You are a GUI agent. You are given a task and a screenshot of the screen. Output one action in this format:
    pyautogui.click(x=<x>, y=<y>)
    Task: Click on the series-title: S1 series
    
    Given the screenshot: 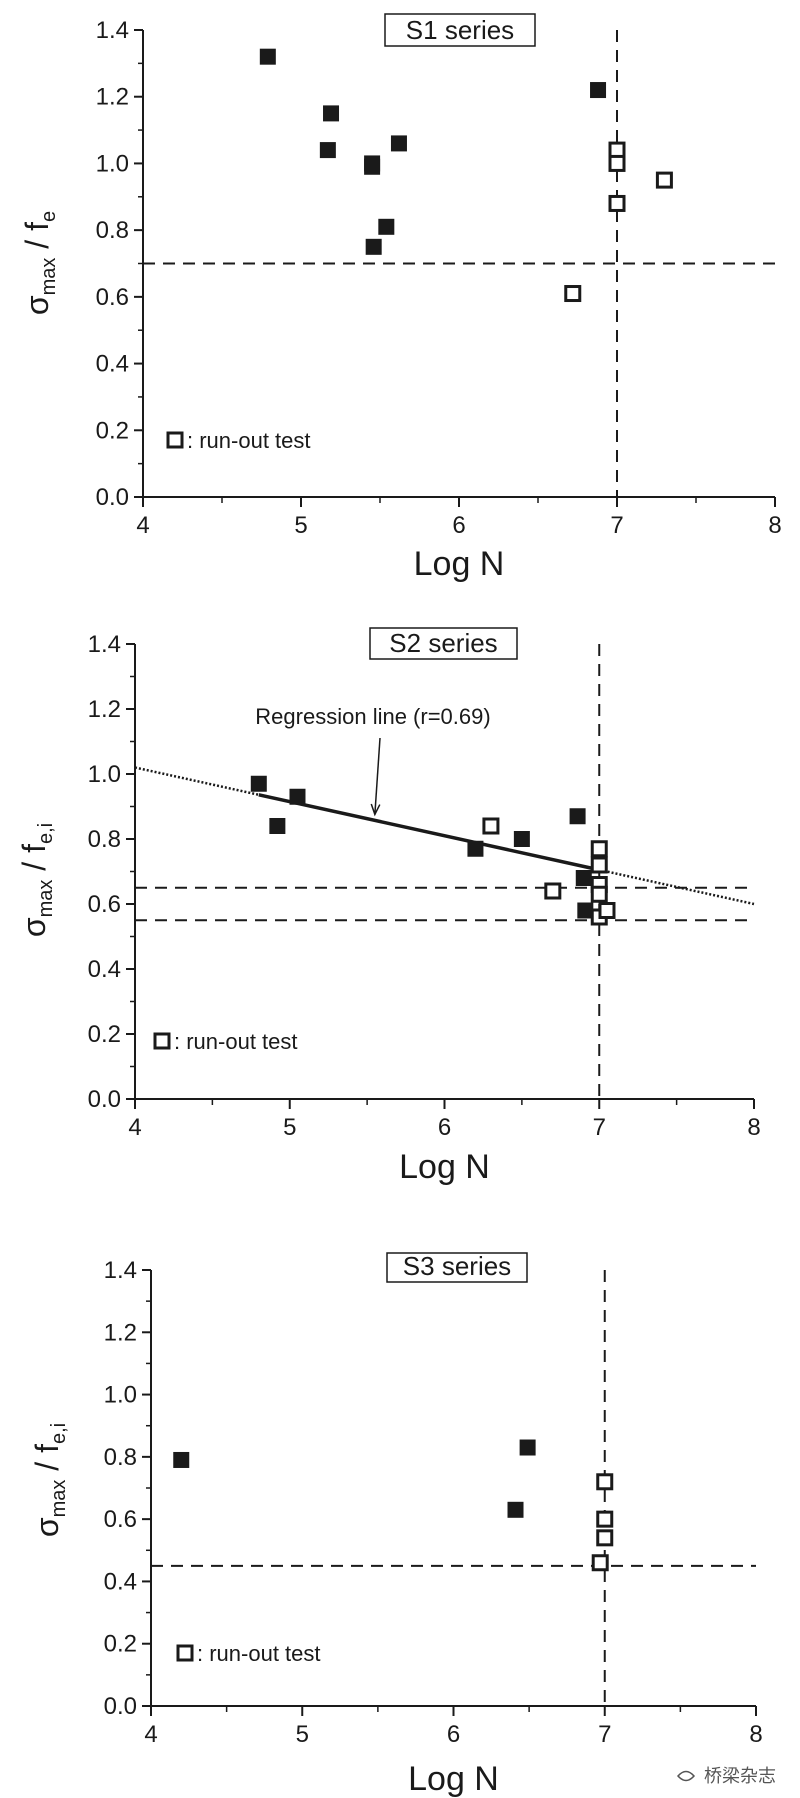 What is the action you would take?
    pyautogui.click(x=460, y=30)
    